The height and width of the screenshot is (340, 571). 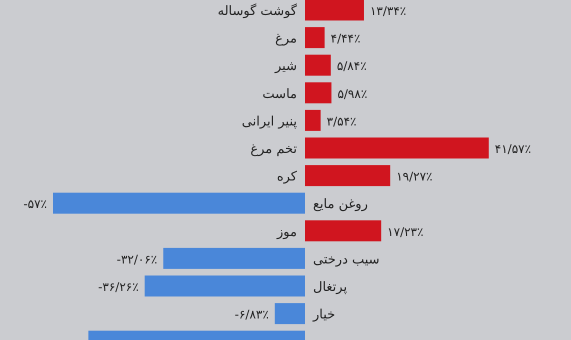 What do you see at coordinates (286, 66) in the screenshot?
I see `category-label: شیر` at bounding box center [286, 66].